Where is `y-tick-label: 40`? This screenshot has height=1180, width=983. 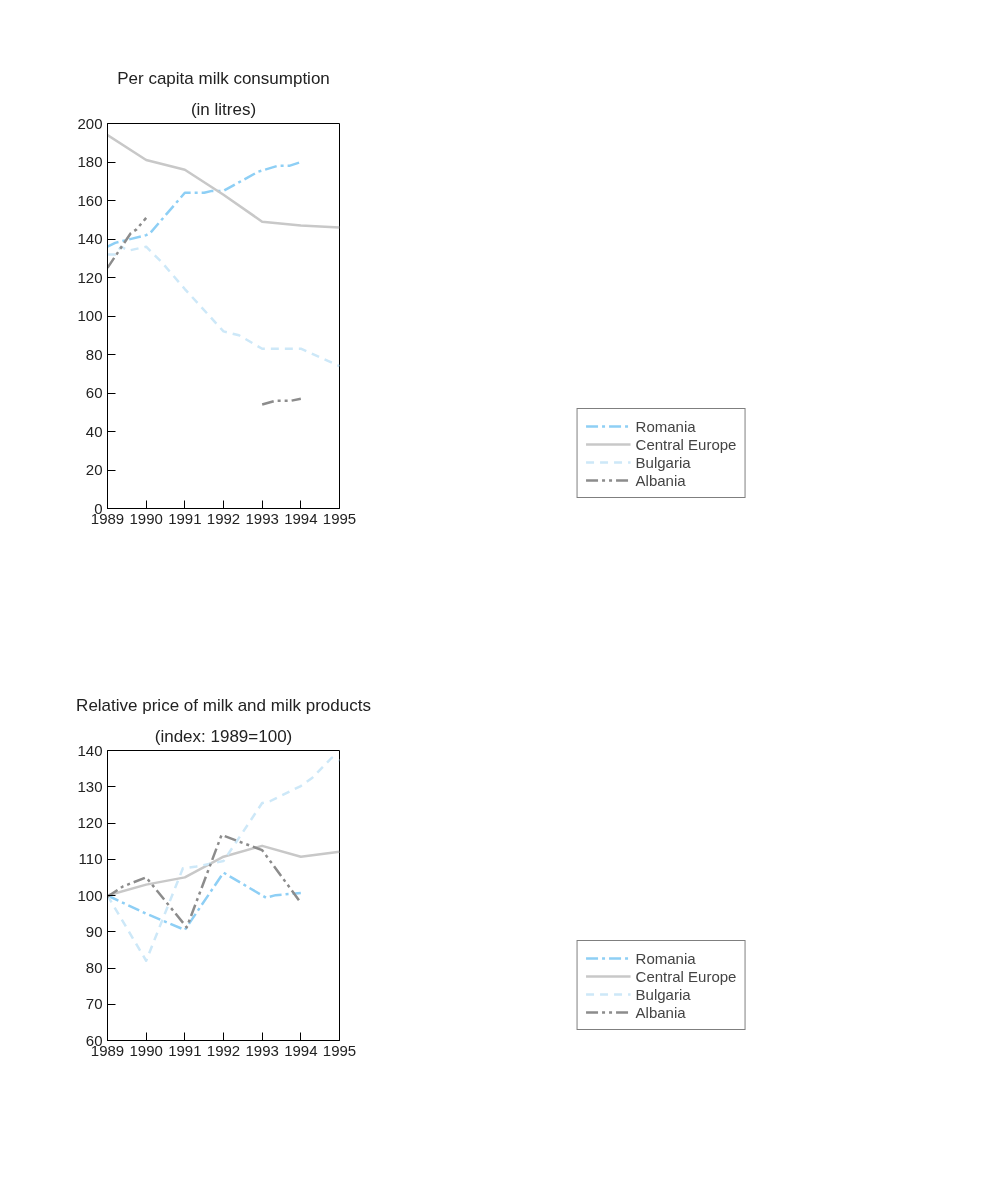 y-tick-label: 40 is located at coordinates (94, 431).